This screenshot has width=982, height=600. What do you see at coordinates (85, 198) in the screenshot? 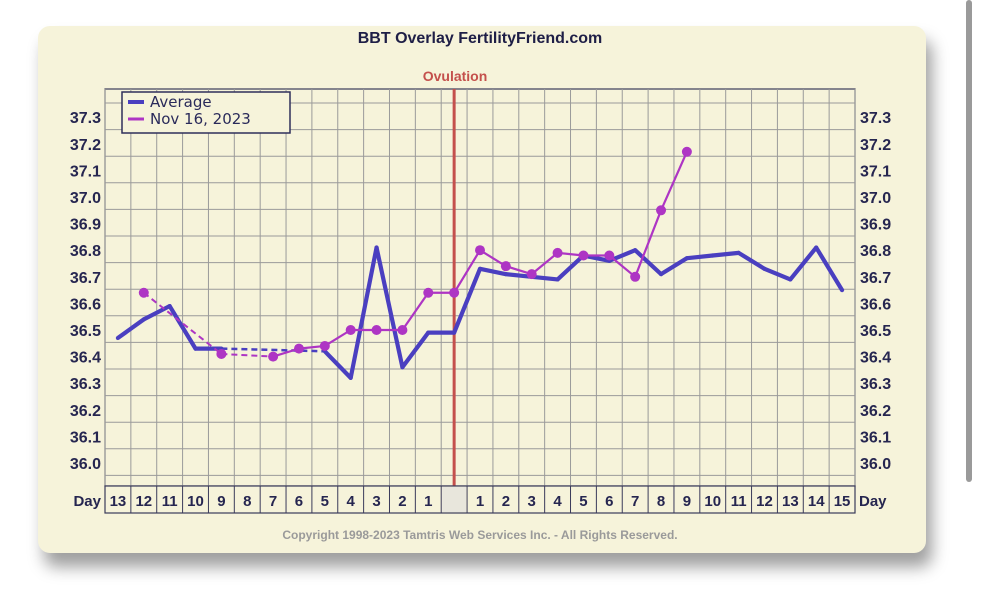
I see `y-tick-label: 37.0` at bounding box center [85, 198].